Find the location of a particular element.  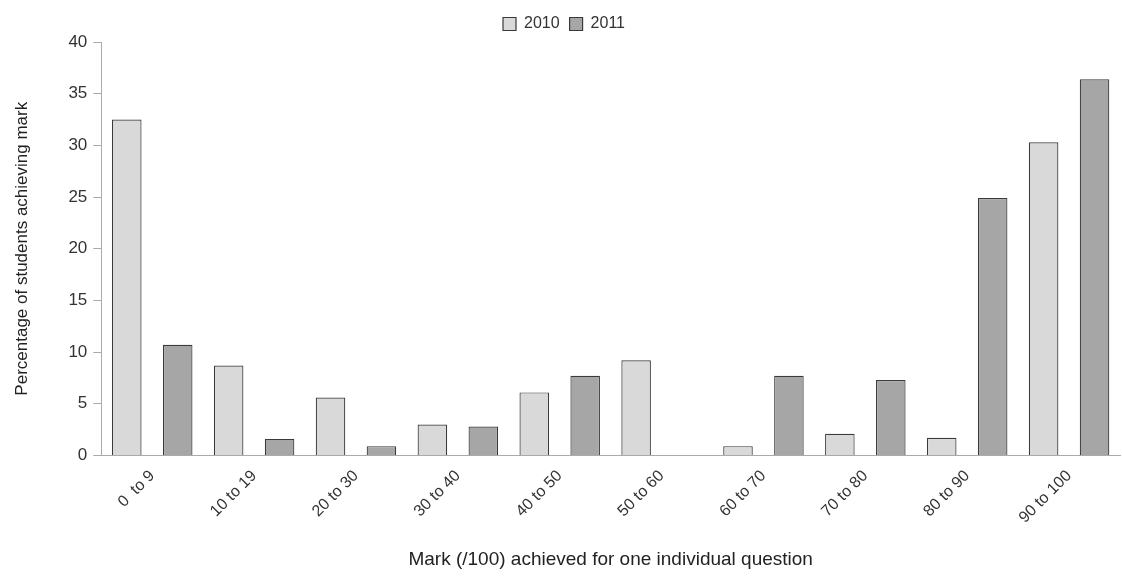

x-axis-title: Mark (/100) achieved for one individual question is located at coordinates (610, 558).